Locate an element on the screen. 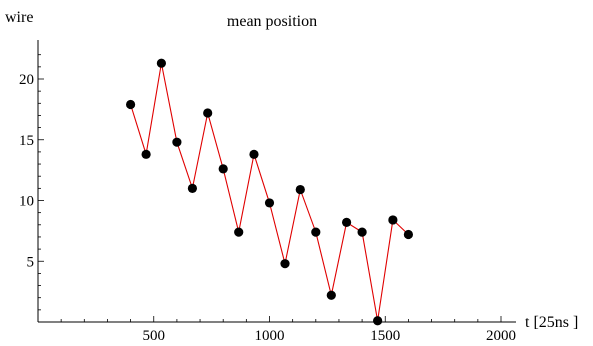  x-tick-label: 1500 is located at coordinates (385, 336).